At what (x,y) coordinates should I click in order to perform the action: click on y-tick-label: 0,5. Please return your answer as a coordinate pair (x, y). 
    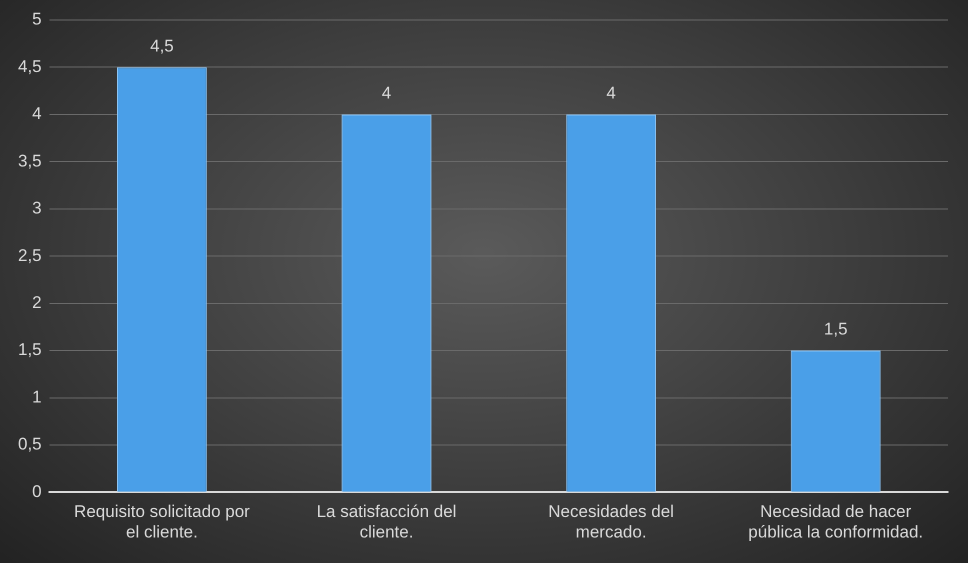
    Looking at the image, I should click on (30, 444).